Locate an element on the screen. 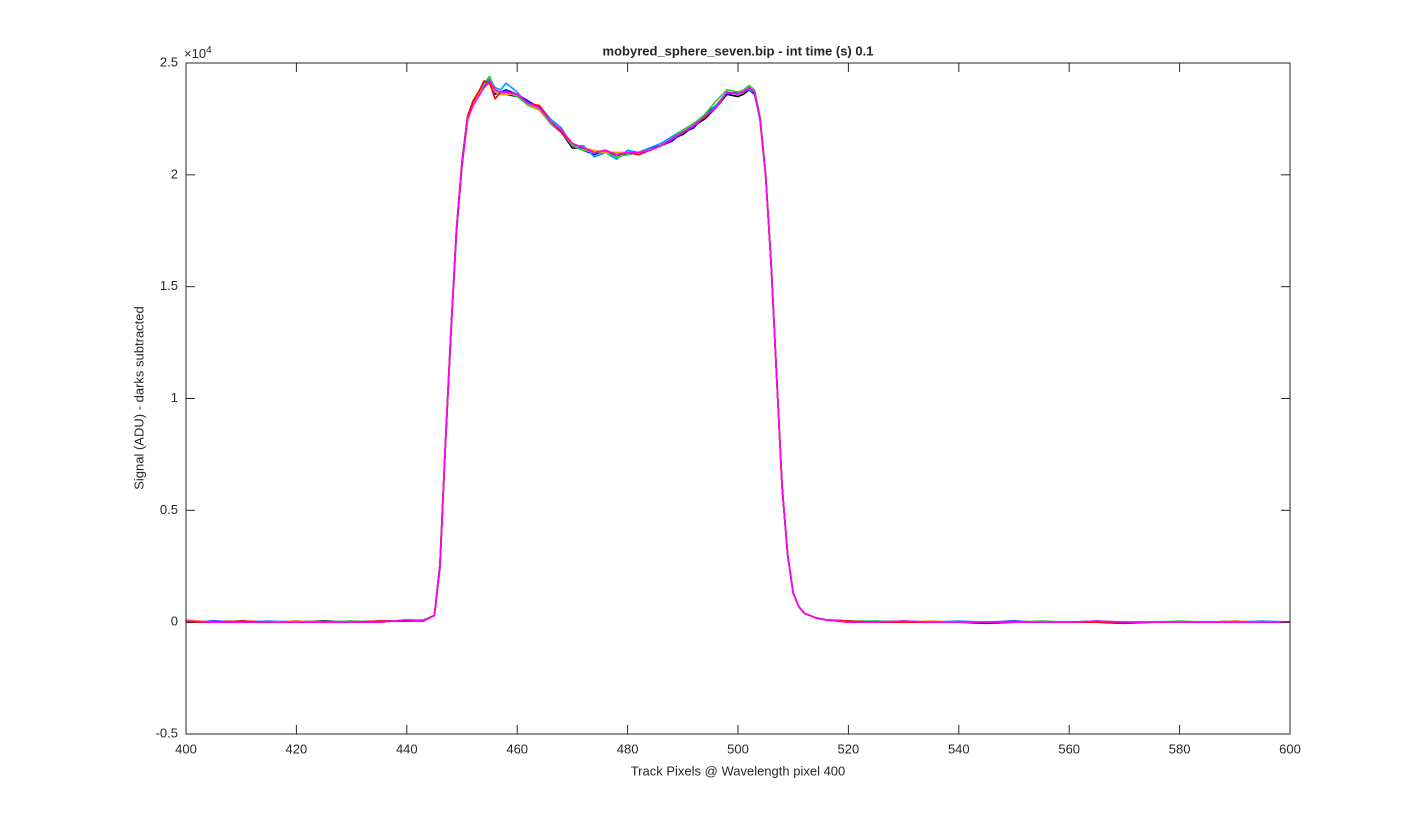 The image size is (1425, 825). x-tick-label: 460 is located at coordinates (517, 748).